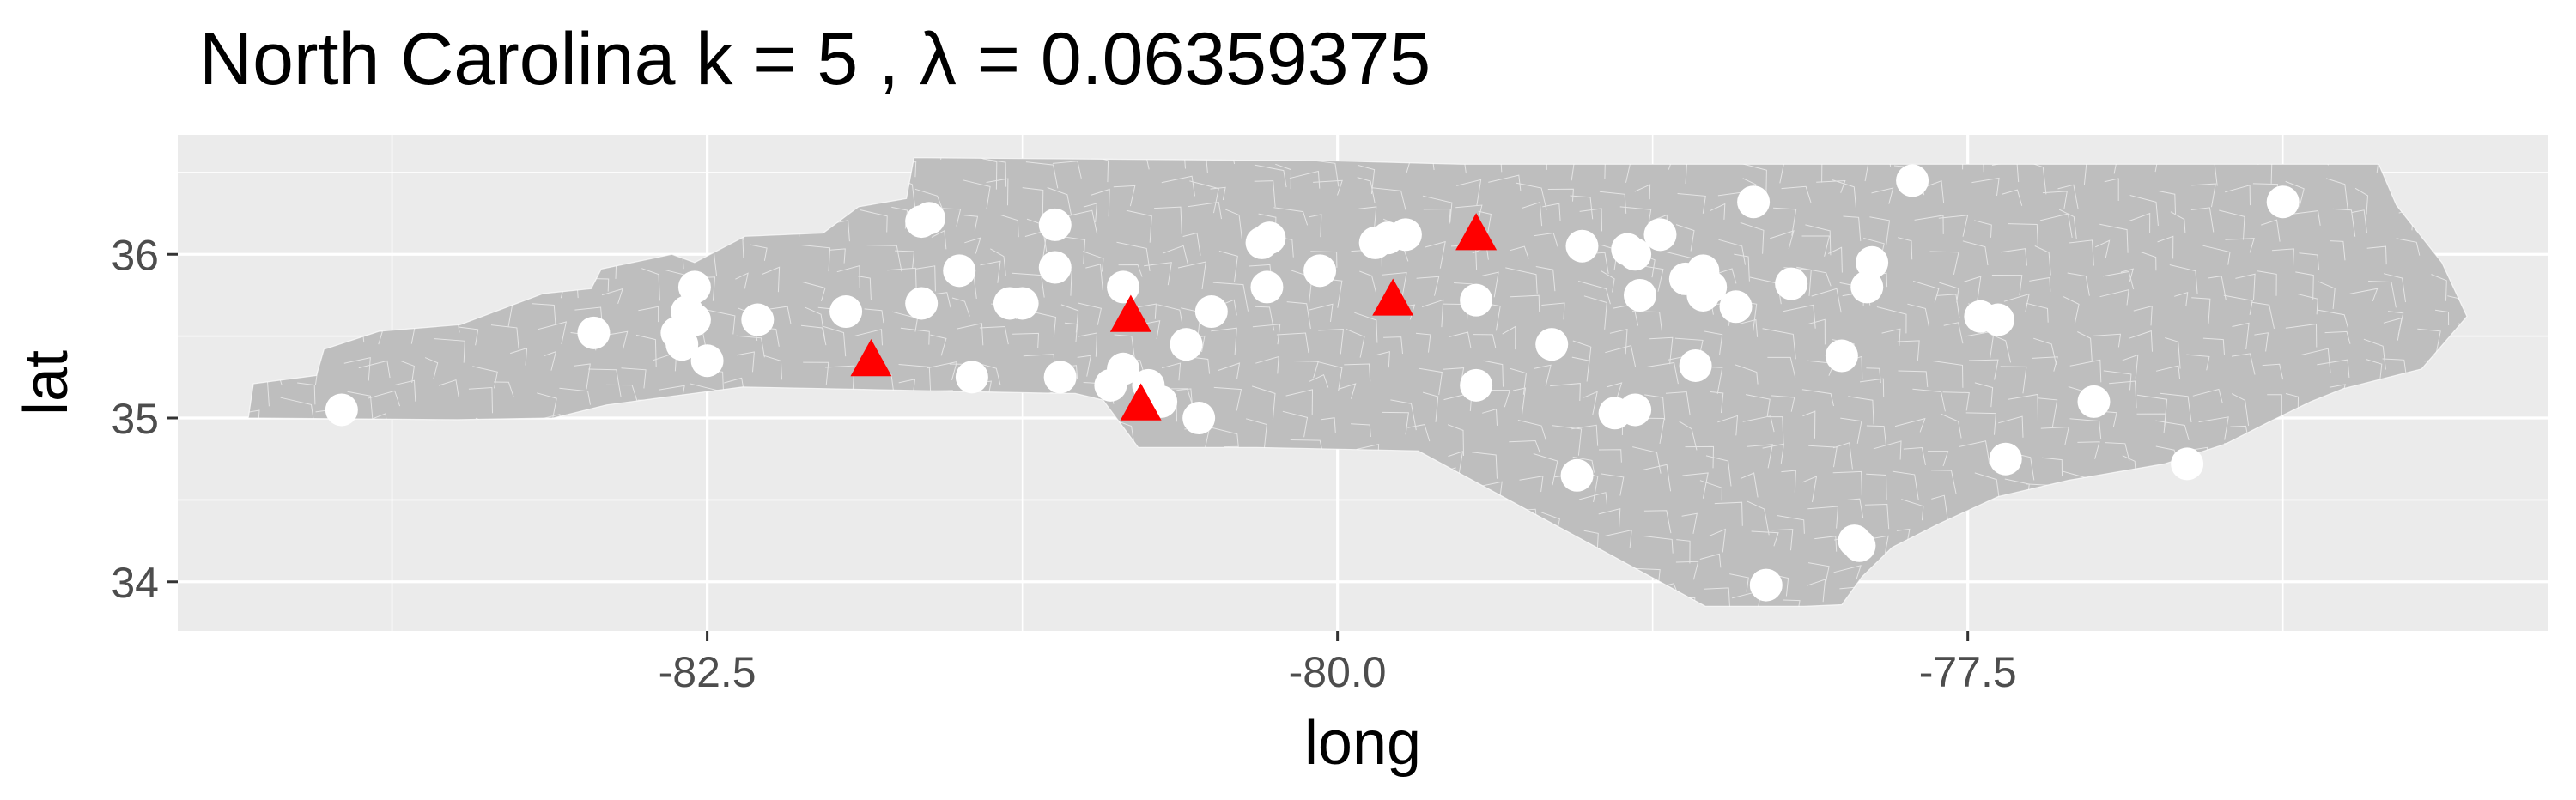 The width and height of the screenshot is (2576, 800). I want to click on y-axis-title: lat, so click(46, 382).